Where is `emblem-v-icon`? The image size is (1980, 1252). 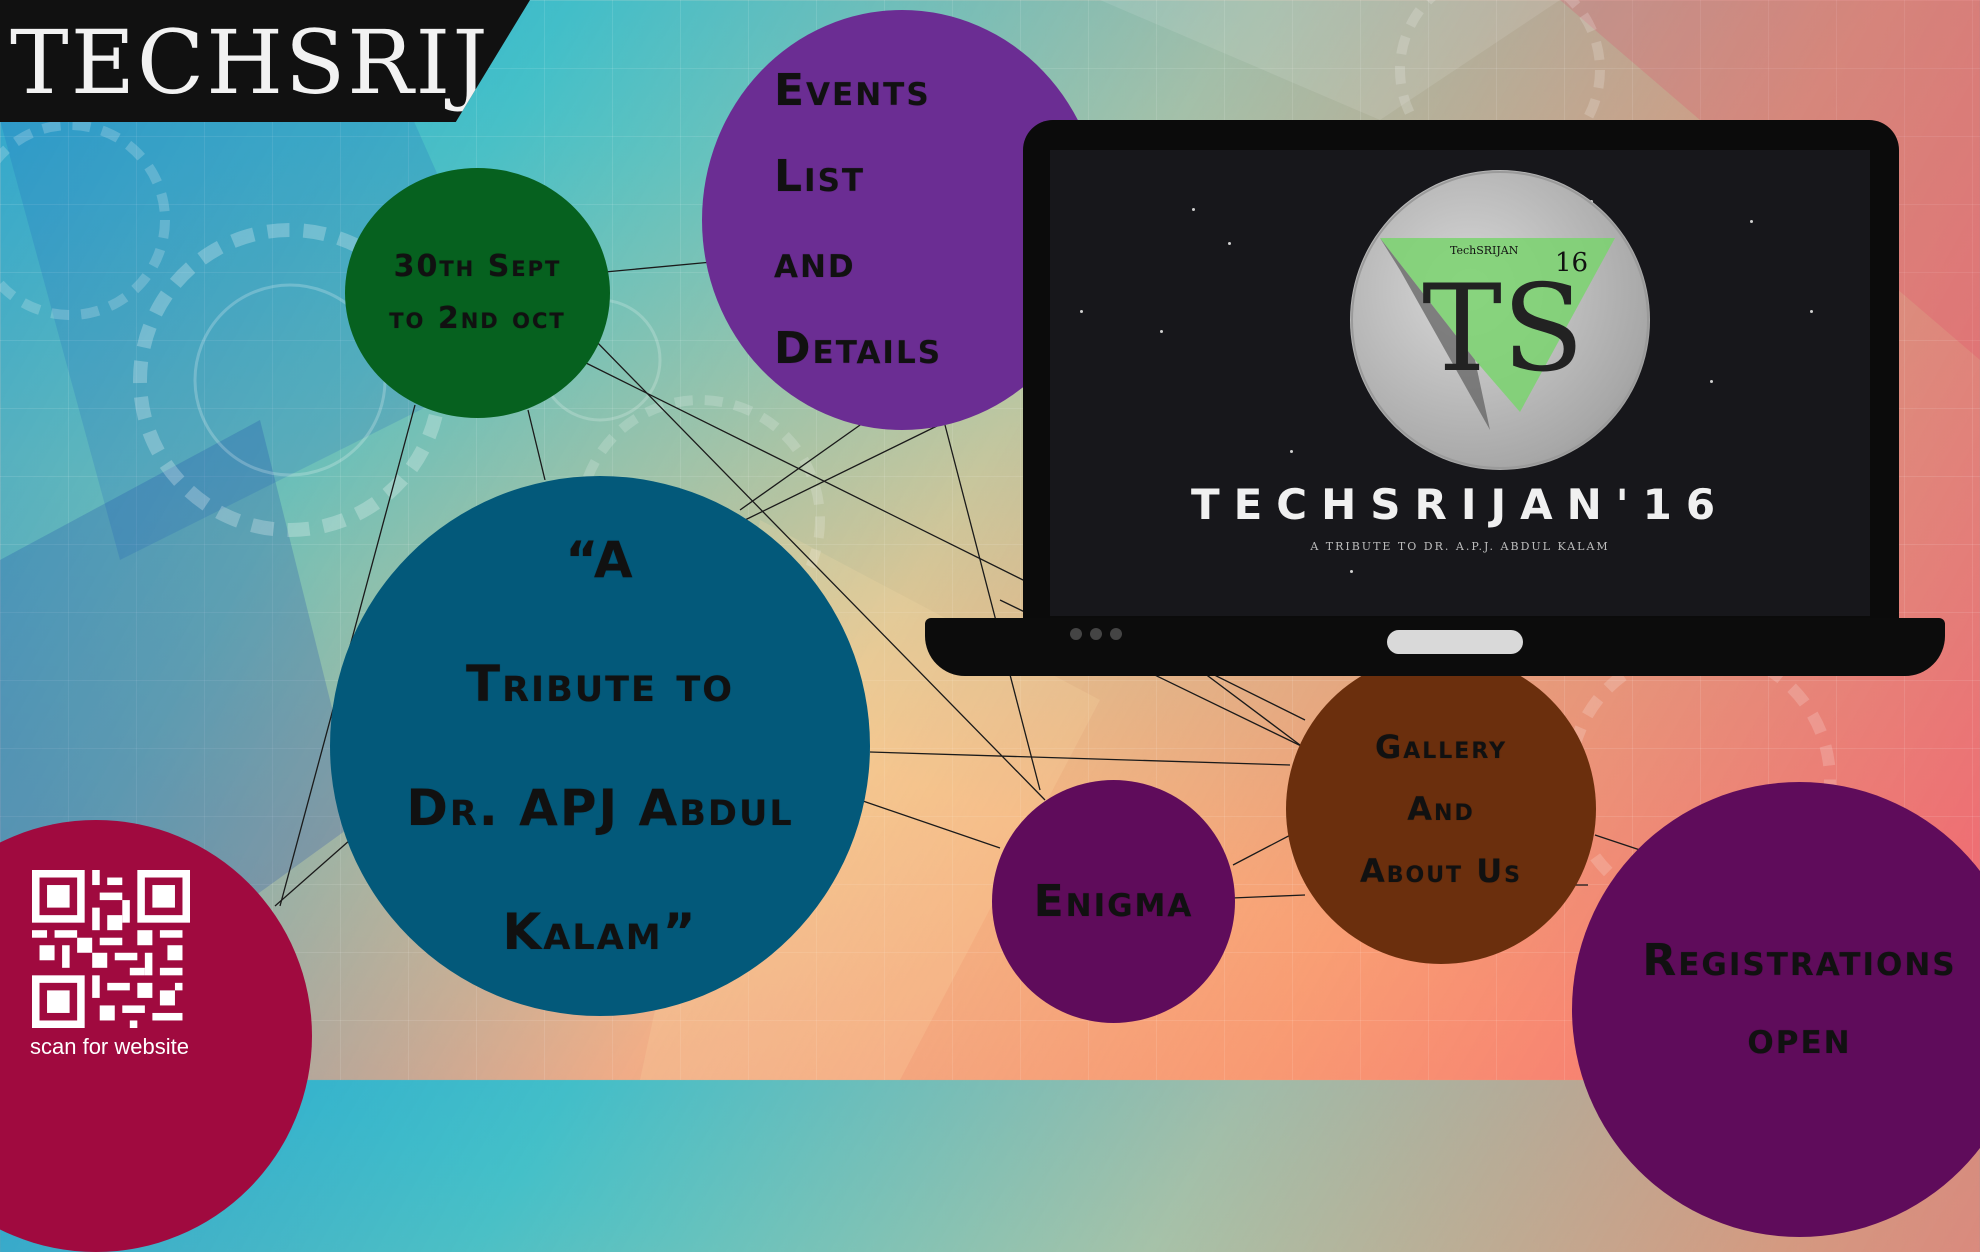
emblem-v-icon is located at coordinates (1500, 320).